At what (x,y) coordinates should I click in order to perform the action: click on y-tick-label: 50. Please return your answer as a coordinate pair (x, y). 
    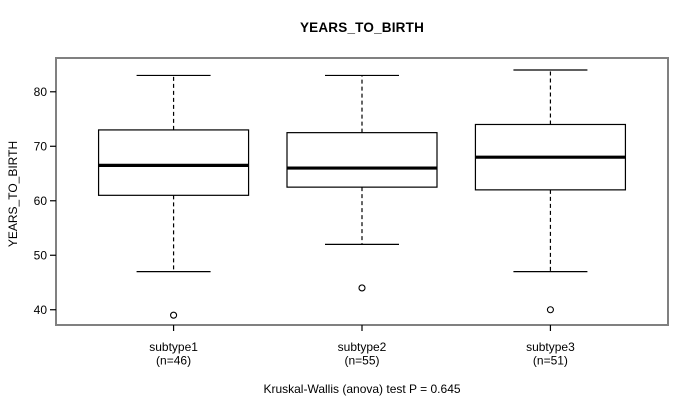
    Looking at the image, I should click on (41, 255).